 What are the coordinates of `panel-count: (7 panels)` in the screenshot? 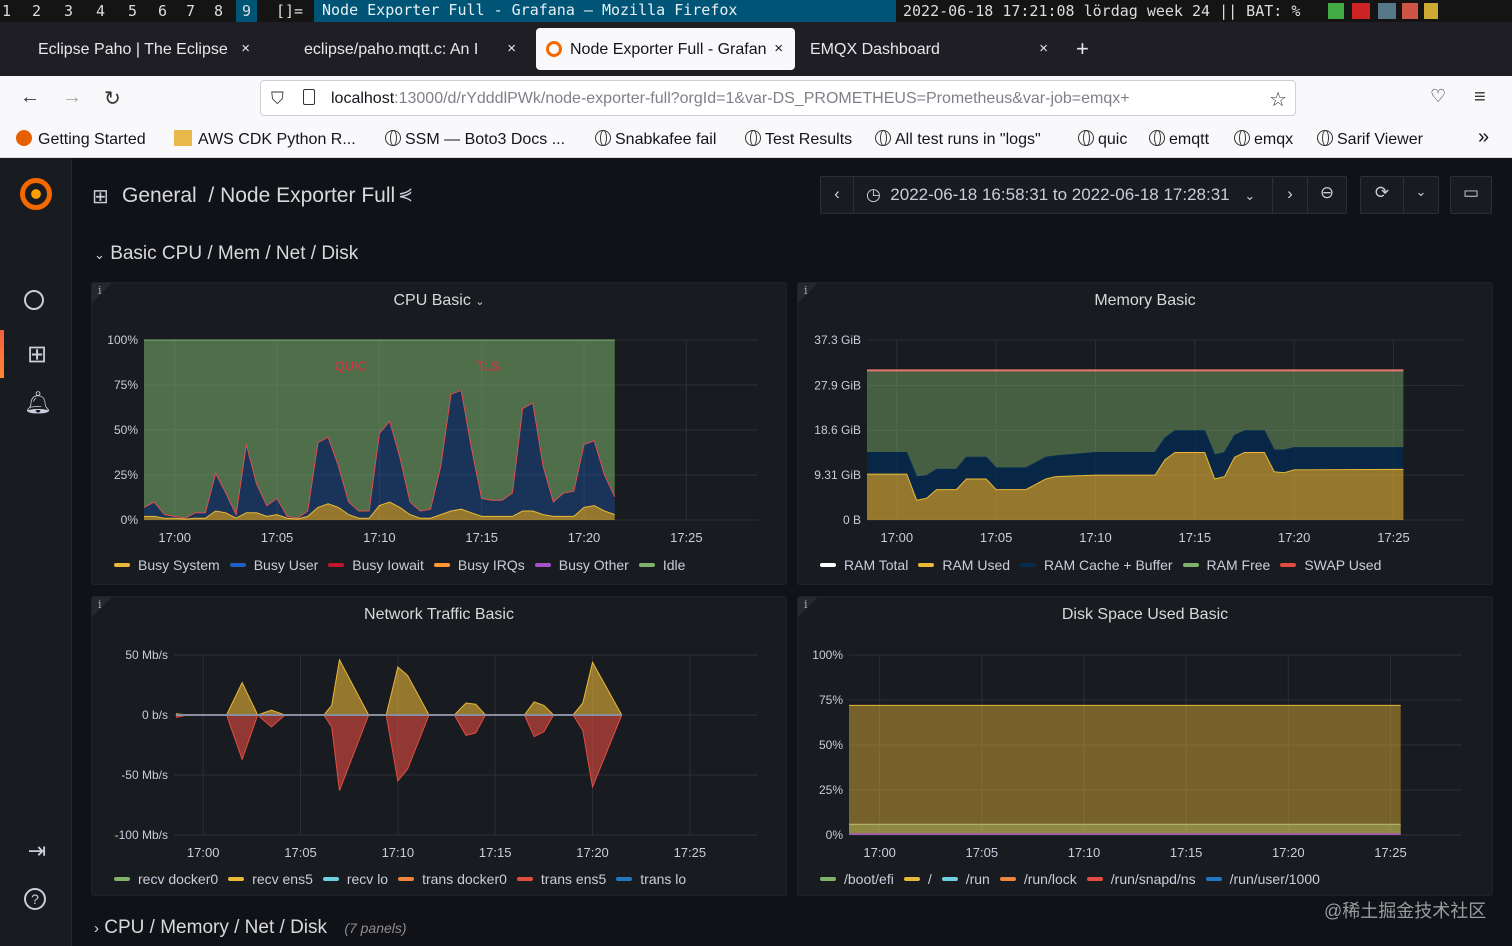 It's located at (375, 928).